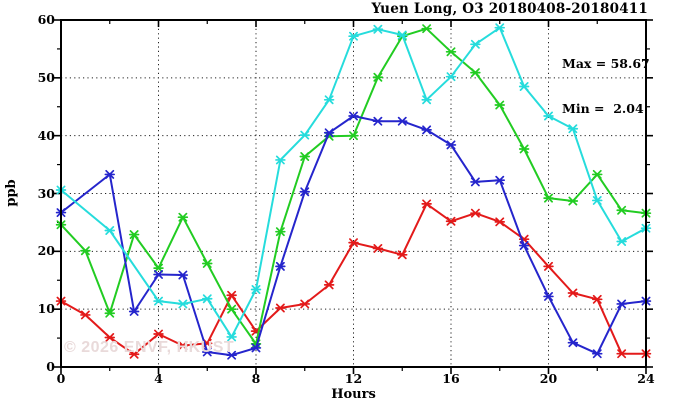  I want to click on x-tick-label: 8, so click(256, 378).